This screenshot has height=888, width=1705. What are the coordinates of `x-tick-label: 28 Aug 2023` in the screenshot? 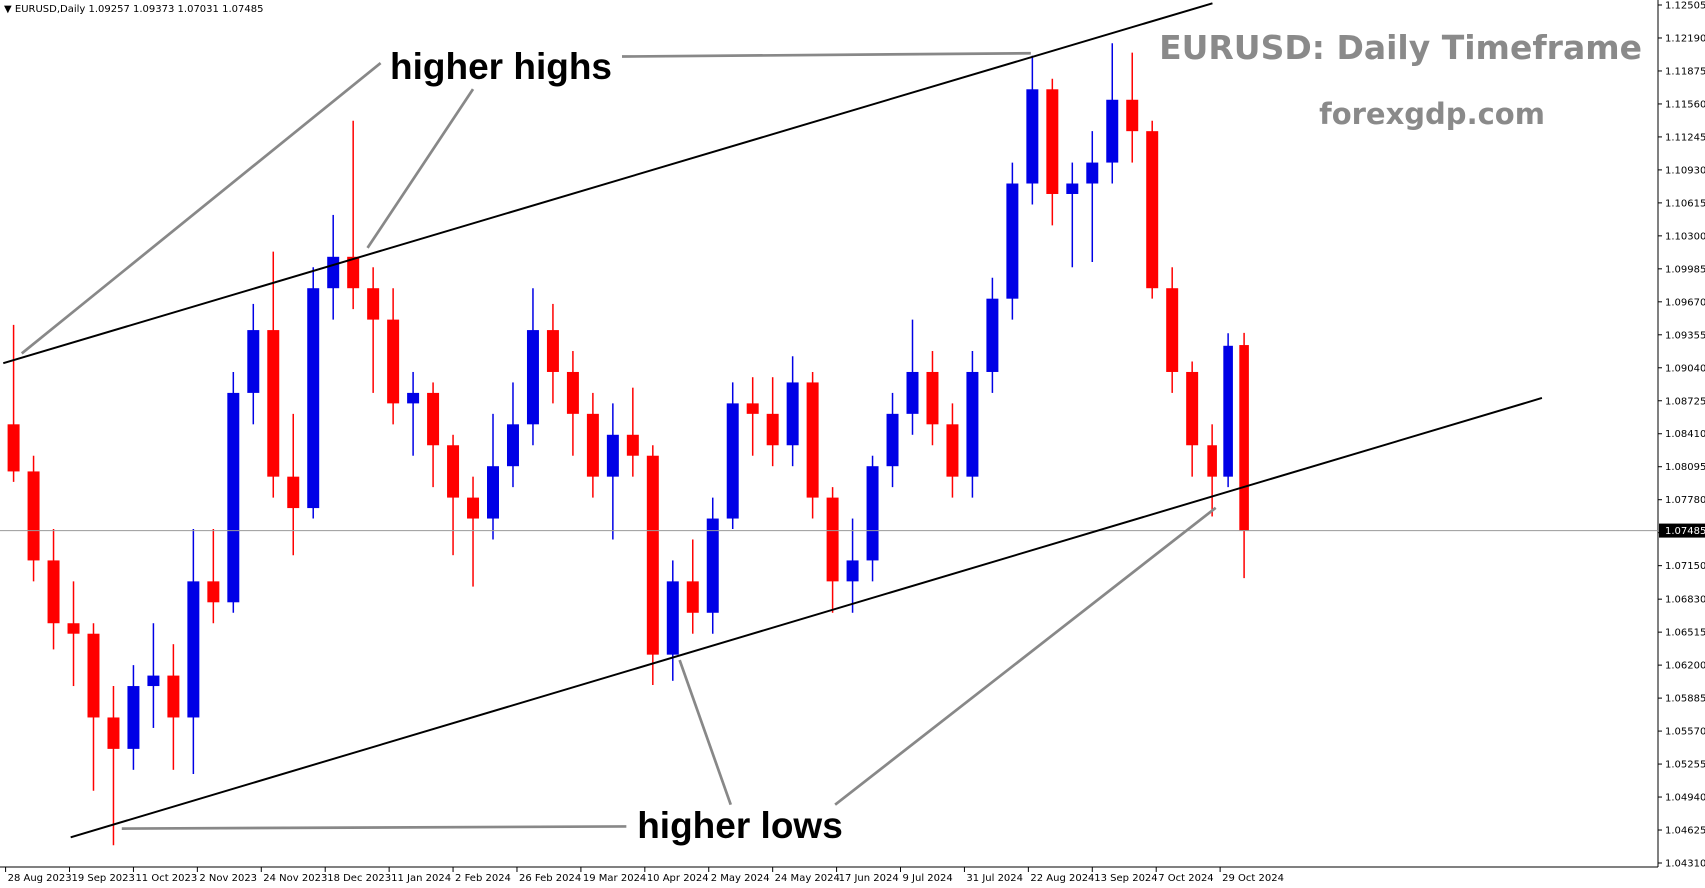 It's located at (40, 878).